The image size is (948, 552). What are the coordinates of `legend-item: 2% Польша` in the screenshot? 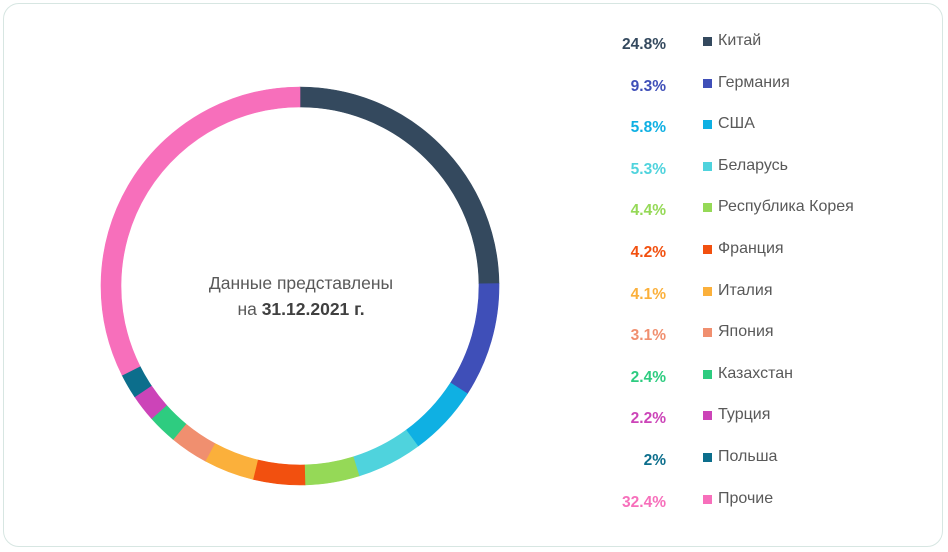 It's located at (750, 457).